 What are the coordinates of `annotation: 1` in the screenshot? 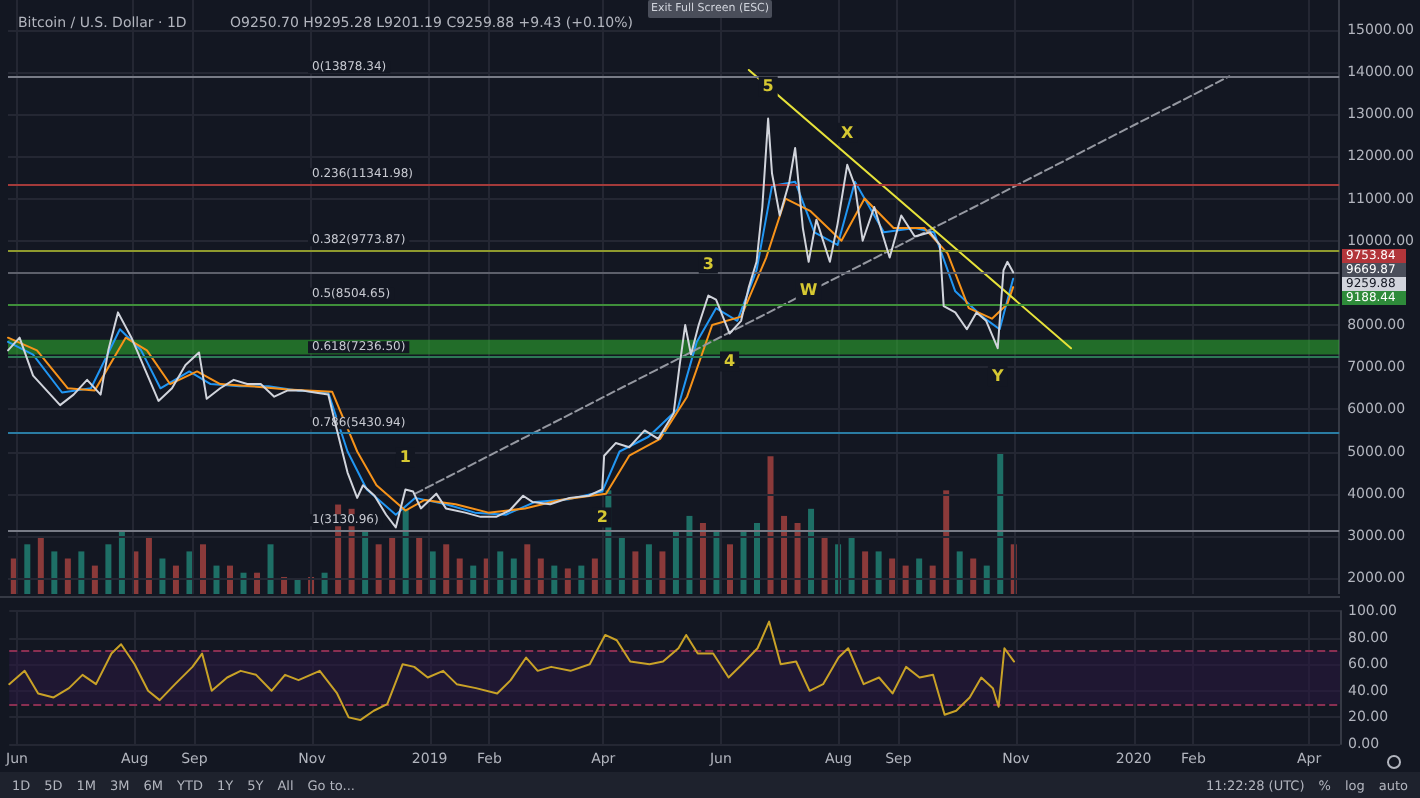 It's located at (405, 457).